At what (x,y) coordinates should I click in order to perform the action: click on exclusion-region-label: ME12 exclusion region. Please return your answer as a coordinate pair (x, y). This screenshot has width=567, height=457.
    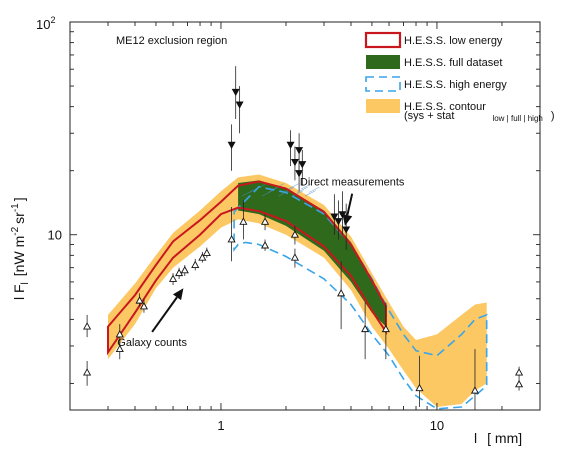
    Looking at the image, I should click on (171, 41).